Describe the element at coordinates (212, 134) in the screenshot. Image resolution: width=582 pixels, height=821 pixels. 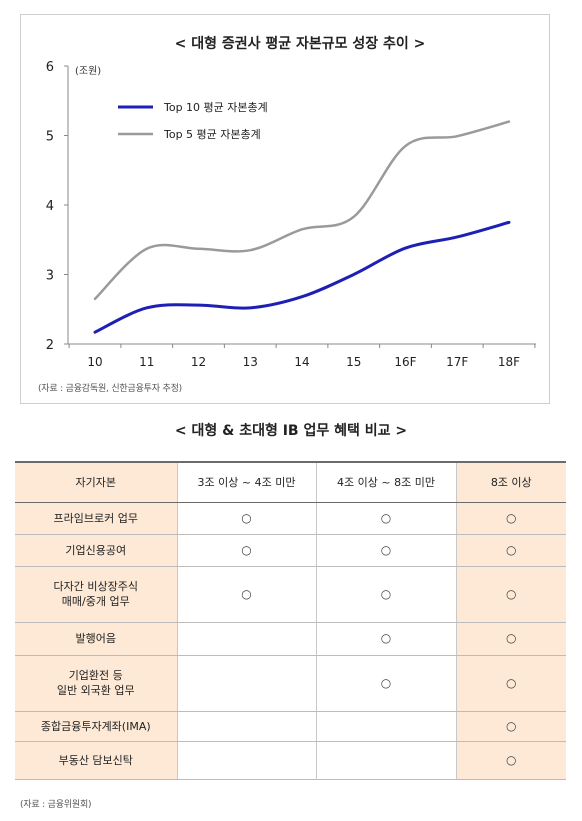
I see `legend-label-2: Top 5 평균 자본총계` at that location.